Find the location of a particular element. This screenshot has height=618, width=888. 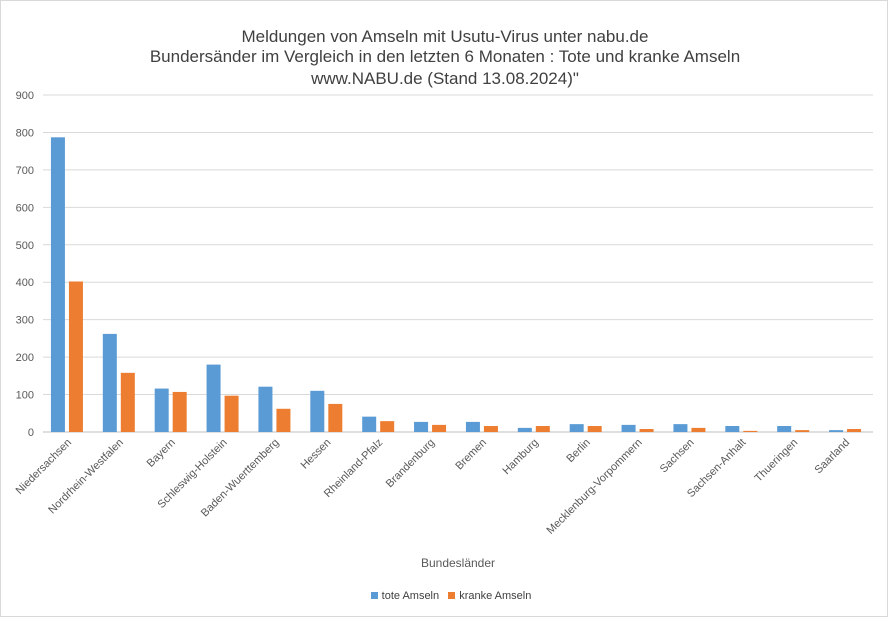

y-tick-label: 500 is located at coordinates (25, 246).